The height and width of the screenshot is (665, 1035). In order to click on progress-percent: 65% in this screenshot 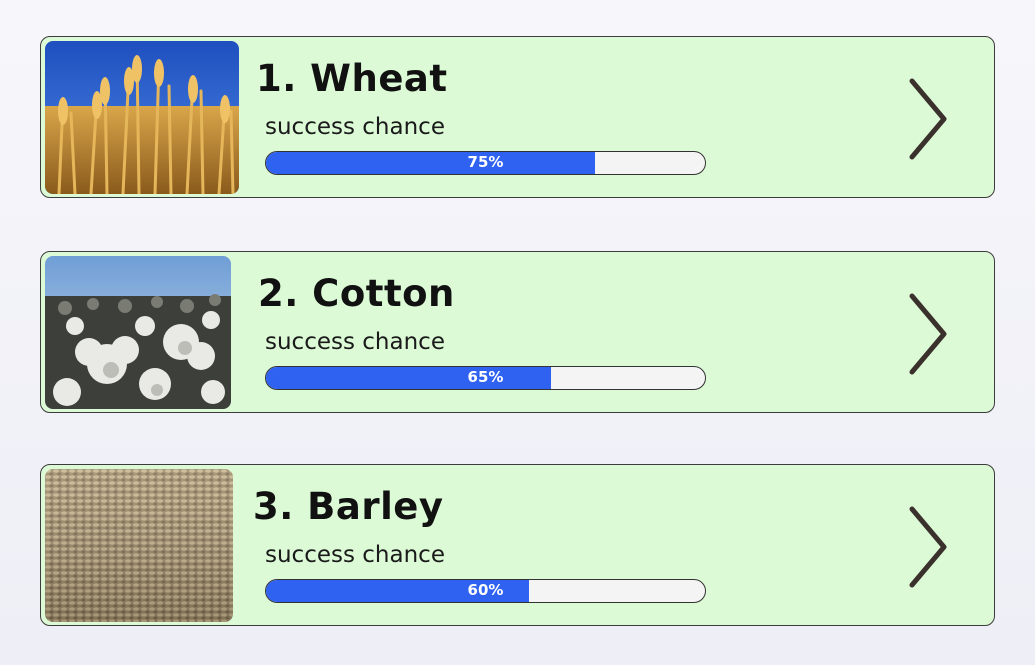, I will do `click(485, 377)`.